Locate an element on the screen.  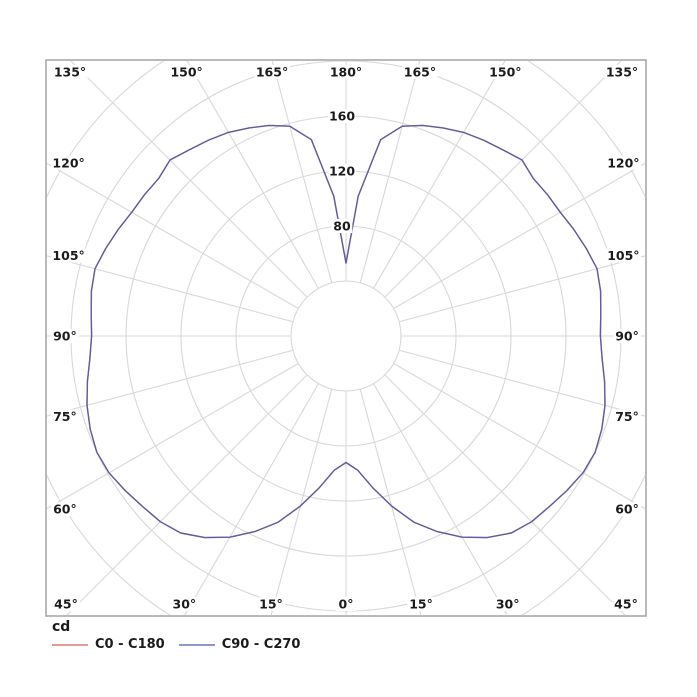
angle-tick-120-left-bg is located at coordinates (69, 162).